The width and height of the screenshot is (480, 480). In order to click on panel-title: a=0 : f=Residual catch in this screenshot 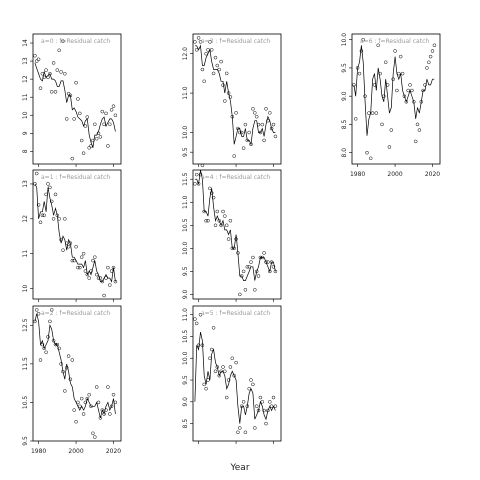, I will do `click(75, 41)`.